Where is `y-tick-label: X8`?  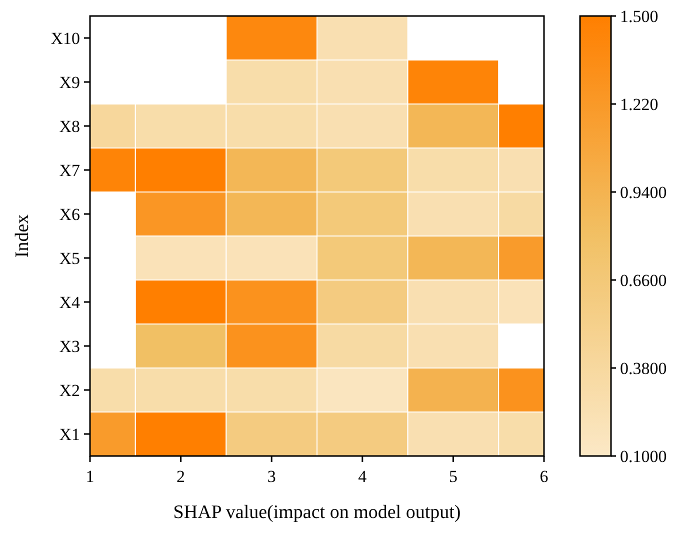 y-tick-label: X8 is located at coordinates (69, 126).